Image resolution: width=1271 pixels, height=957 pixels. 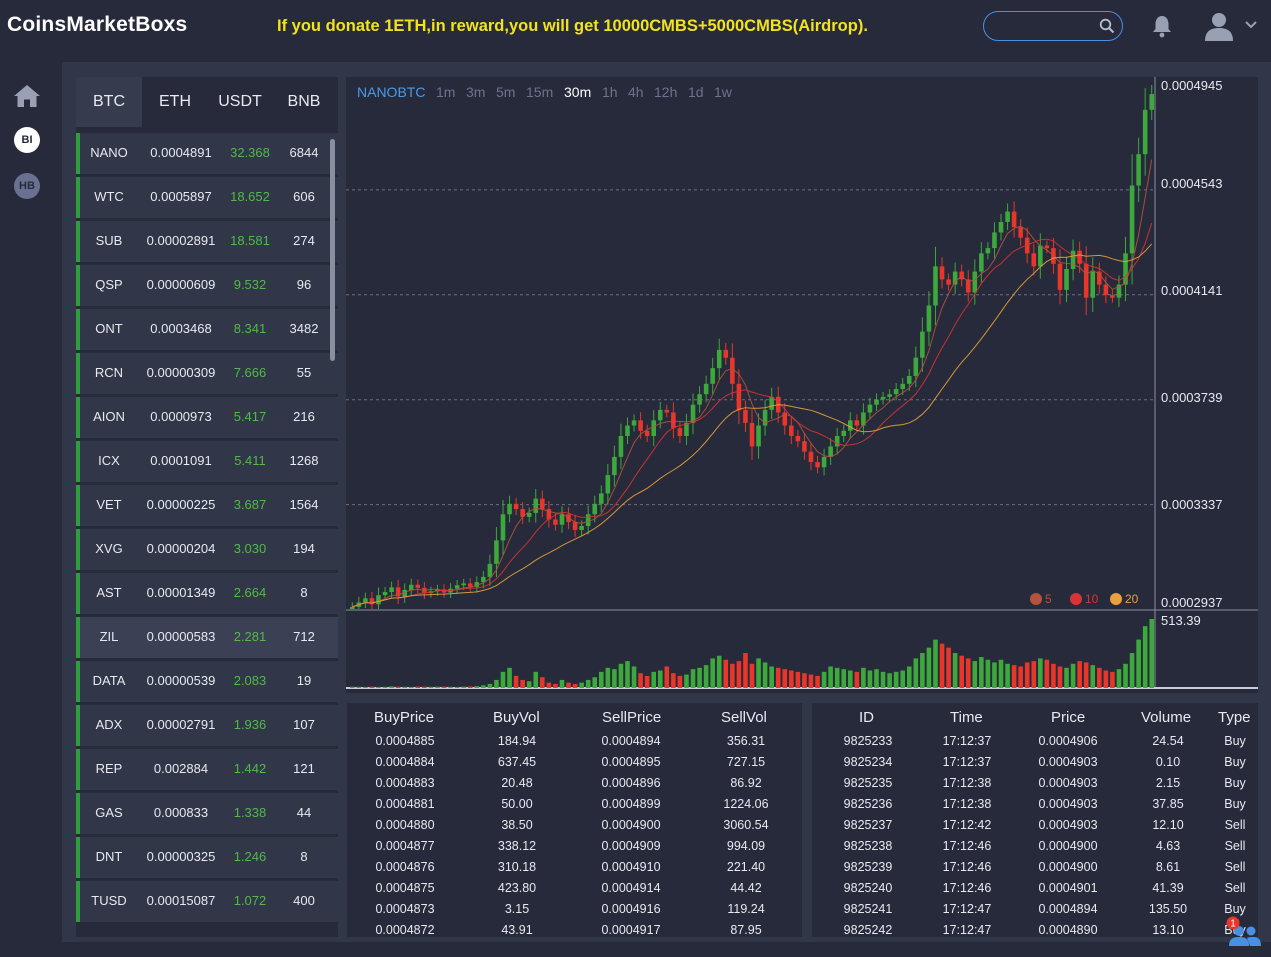 I want to click on timeframe-1m: 1m, so click(x=446, y=92).